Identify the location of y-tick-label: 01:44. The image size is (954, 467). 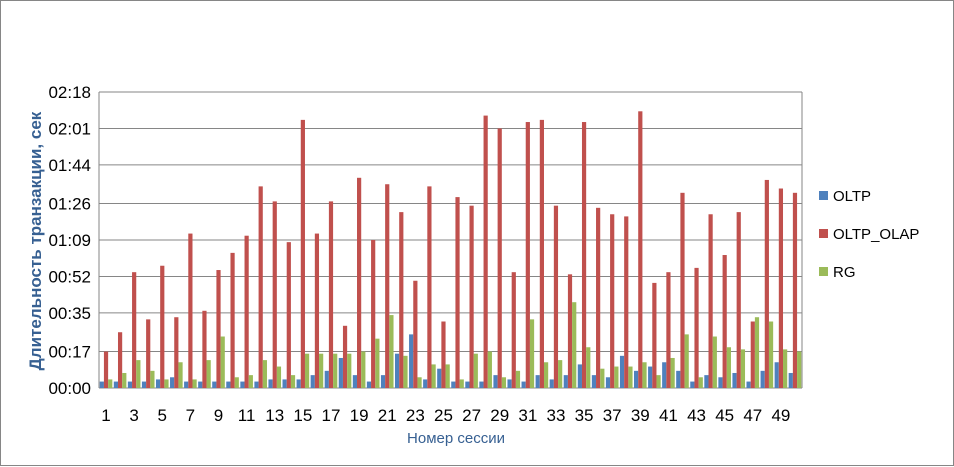
(69, 165).